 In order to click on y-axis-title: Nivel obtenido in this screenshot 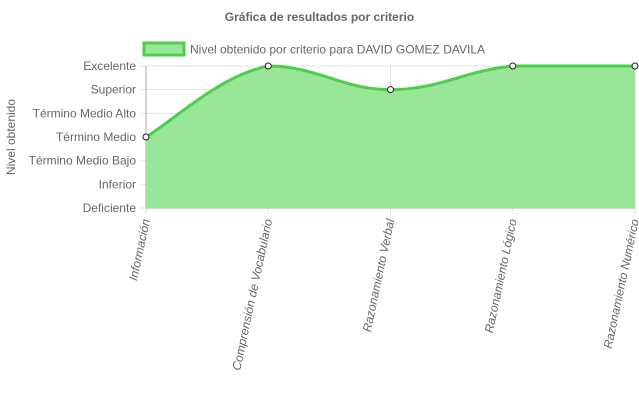, I will do `click(11, 137)`.